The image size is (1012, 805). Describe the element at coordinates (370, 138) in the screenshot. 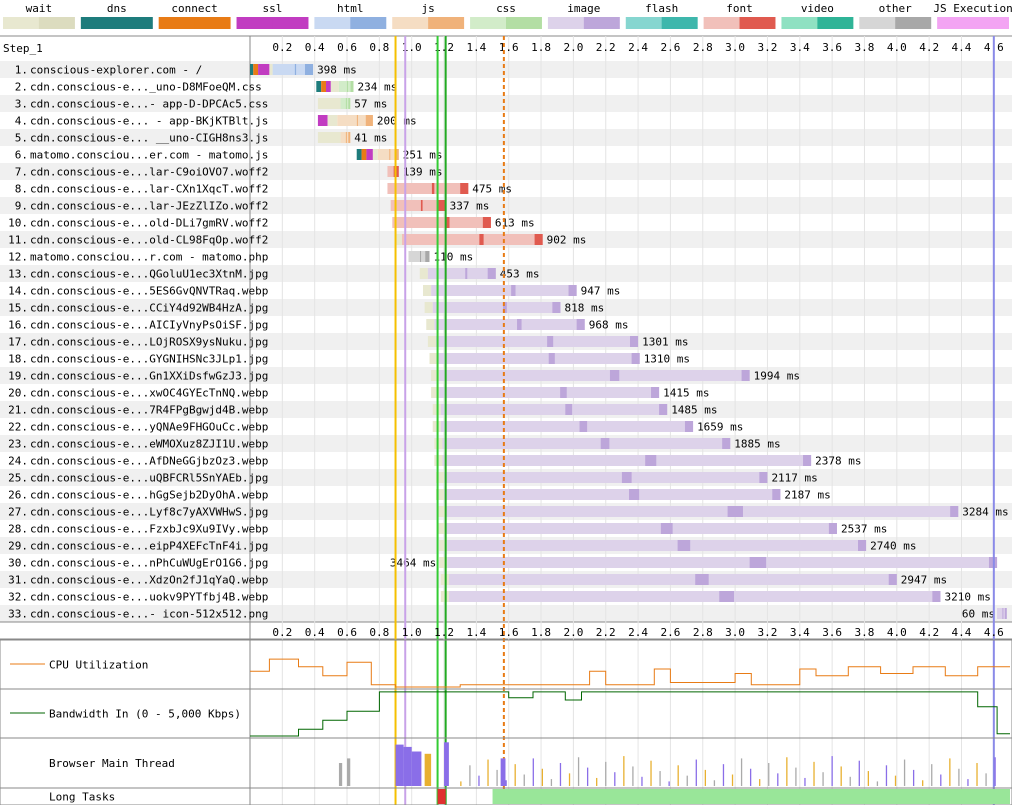

I see `request-duration: 41 ms` at that location.